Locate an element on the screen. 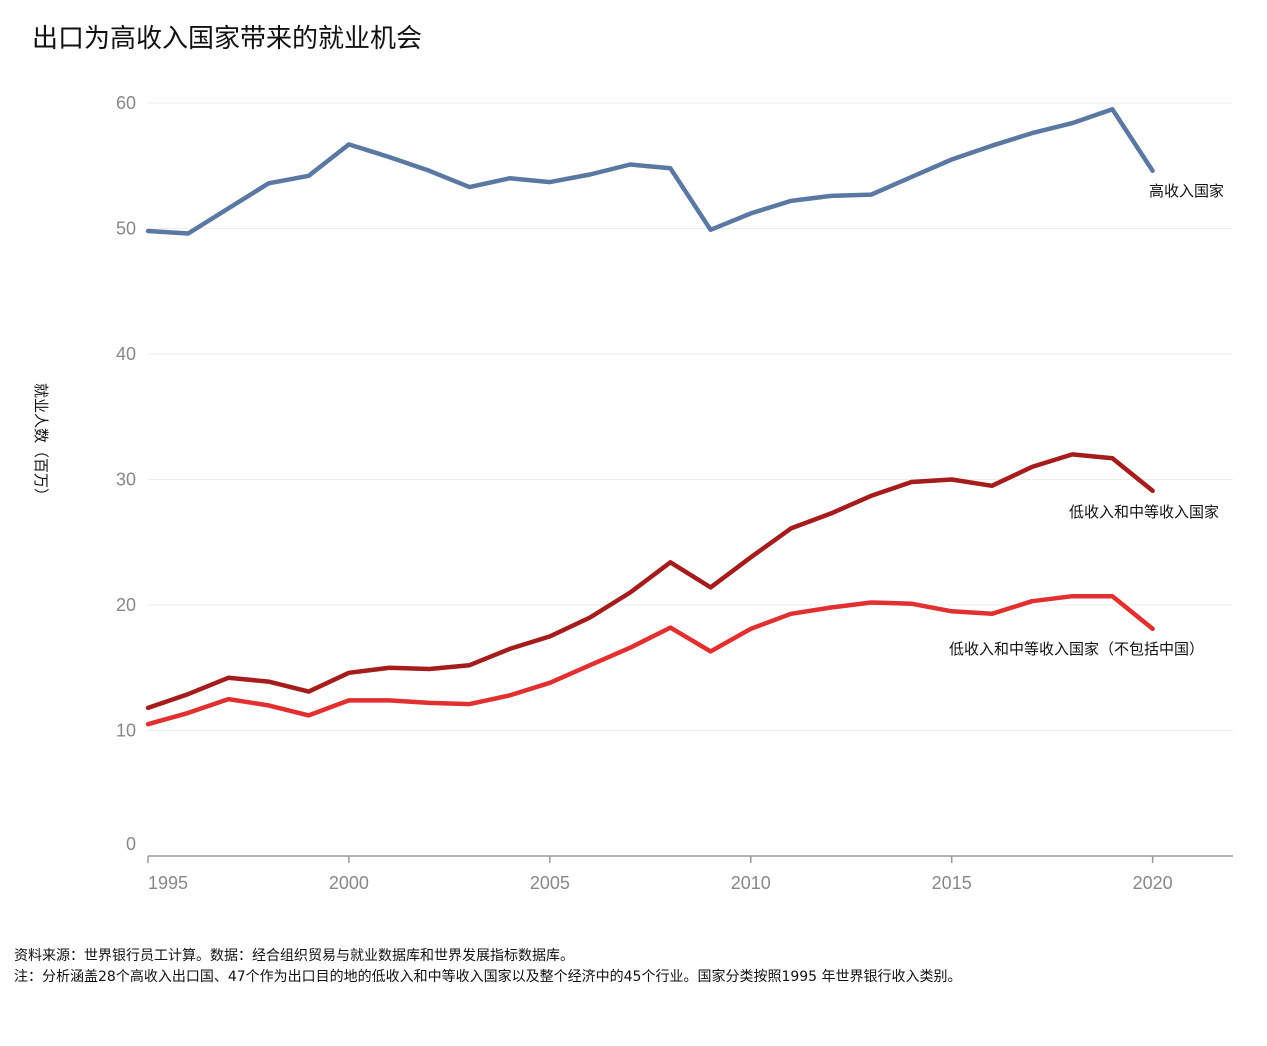 The image size is (1267, 1046). source-note: 资料来源：世界银行员工计算。数据：经合组织贸易与就业数据库和世界发展指标数据库。 is located at coordinates (294, 956).